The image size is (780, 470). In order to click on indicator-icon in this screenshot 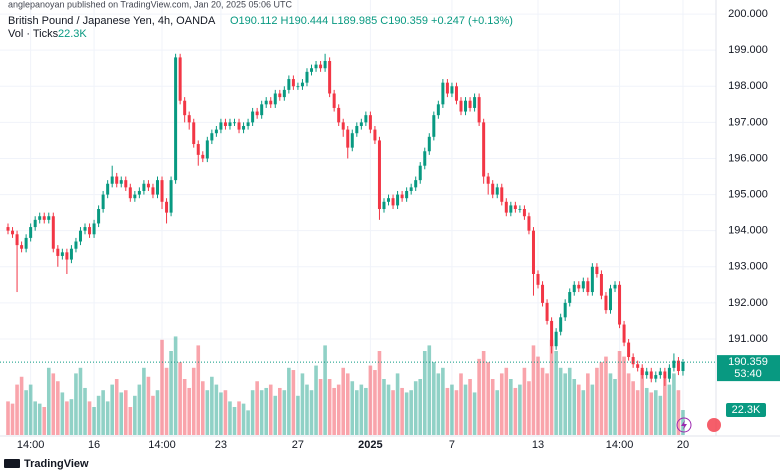, I will do `click(684, 425)`.